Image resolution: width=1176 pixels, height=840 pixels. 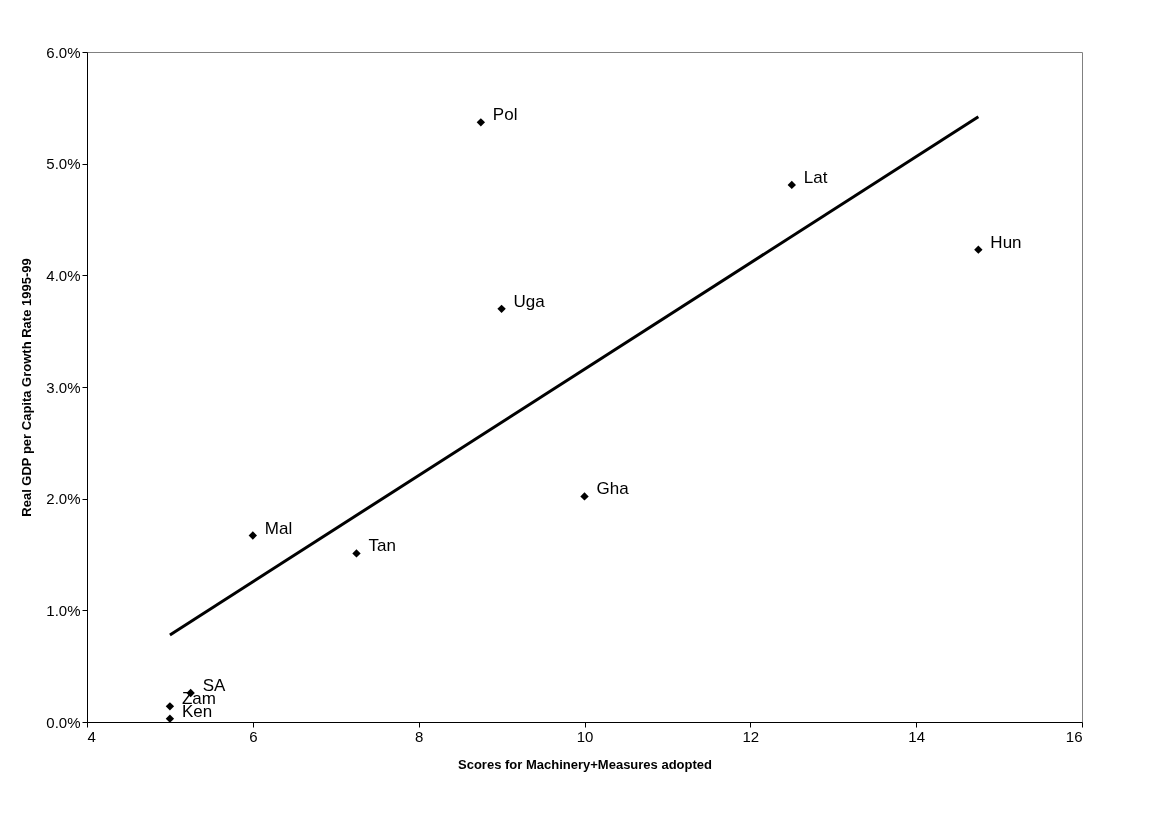 I want to click on y-tick-label: 1.0%, so click(x=63, y=610).